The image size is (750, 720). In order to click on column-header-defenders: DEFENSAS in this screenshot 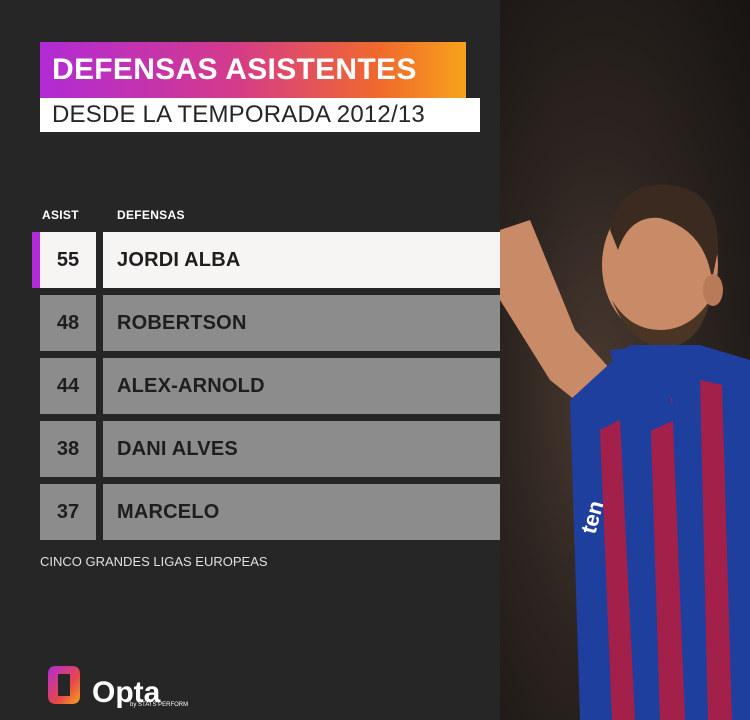, I will do `click(151, 215)`.